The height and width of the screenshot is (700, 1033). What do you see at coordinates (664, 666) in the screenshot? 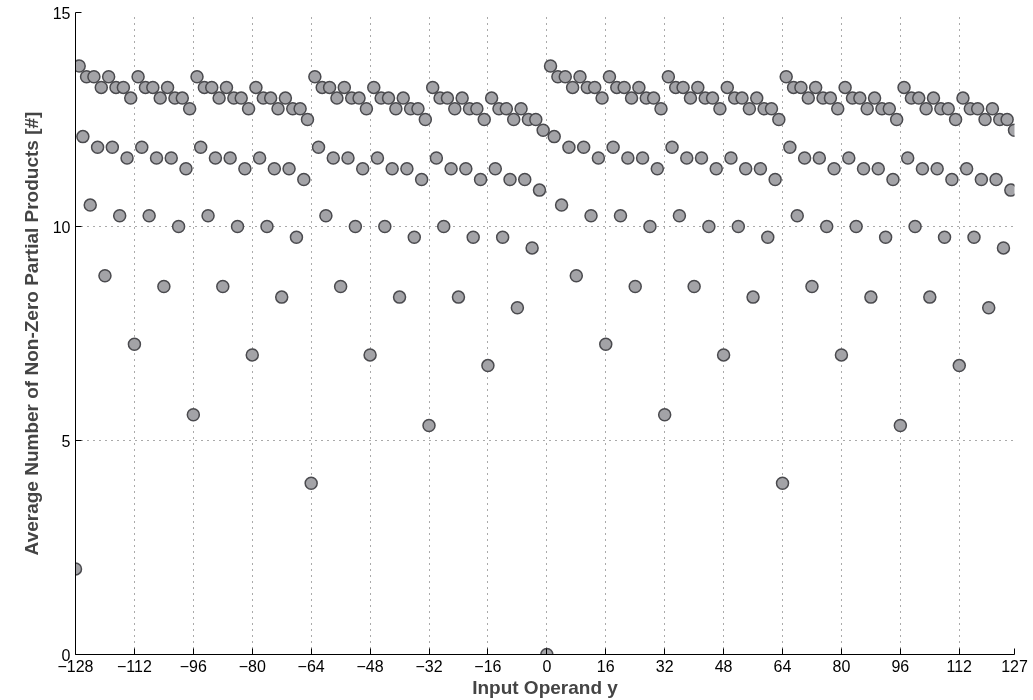
I see `x-tick-label: 32` at bounding box center [664, 666].